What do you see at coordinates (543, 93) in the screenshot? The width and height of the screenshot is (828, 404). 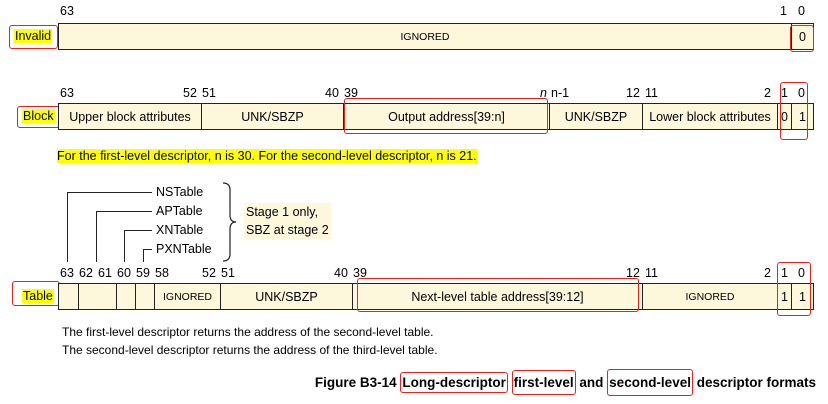 I see `bit-label: n` at bounding box center [543, 93].